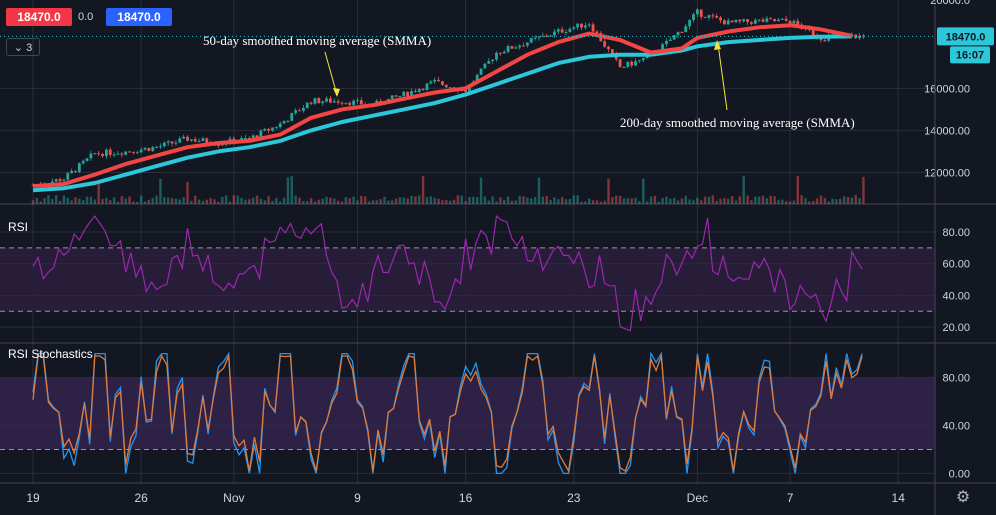 The height and width of the screenshot is (515, 996). I want to click on rsi-tick-label: 60.00, so click(956, 265).